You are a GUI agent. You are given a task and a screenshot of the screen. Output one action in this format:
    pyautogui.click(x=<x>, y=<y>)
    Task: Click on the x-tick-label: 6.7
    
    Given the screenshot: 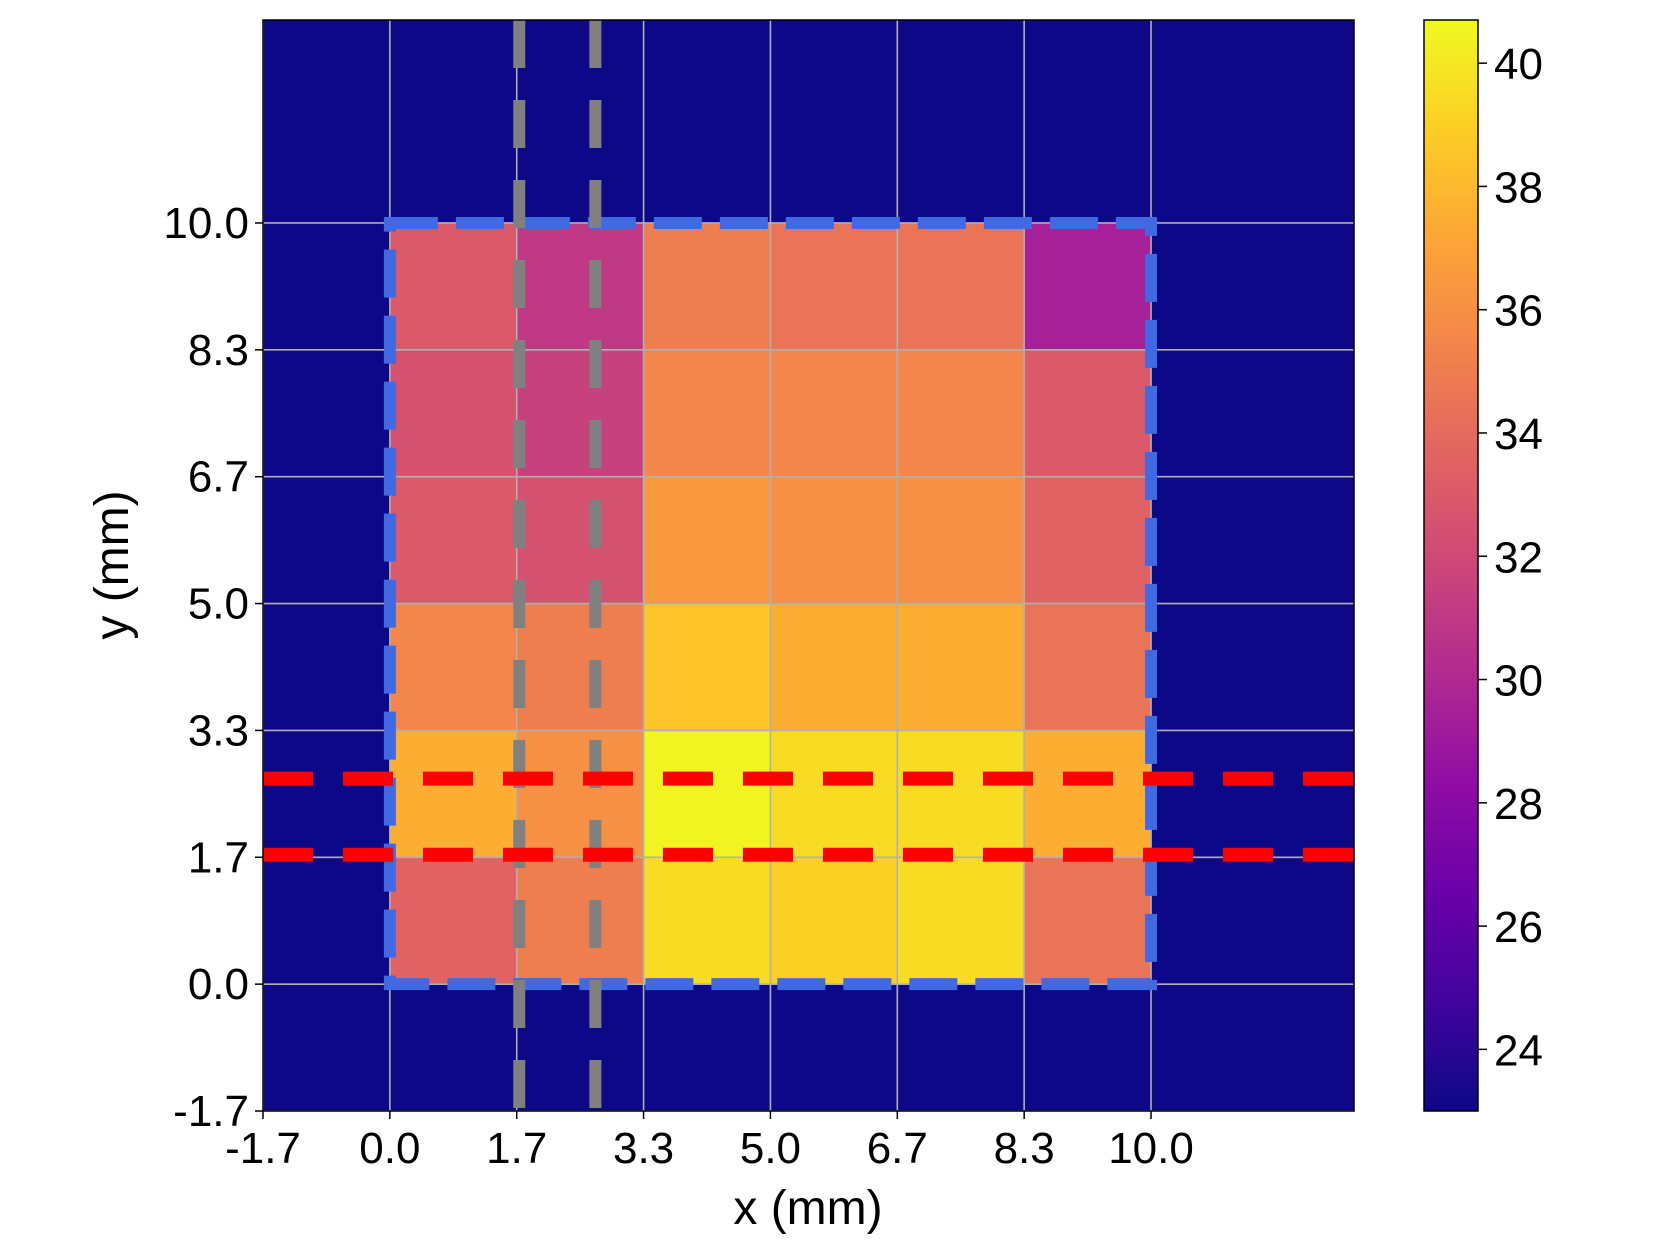 What is the action you would take?
    pyautogui.click(x=897, y=1148)
    